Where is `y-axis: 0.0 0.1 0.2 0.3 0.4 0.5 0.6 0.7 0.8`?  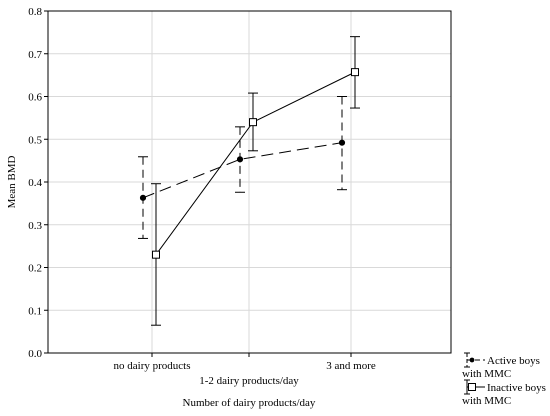 y-axis: 0.0 0.1 0.2 0.3 0.4 0.5 0.6 0.7 0.8 is located at coordinates (38, 183).